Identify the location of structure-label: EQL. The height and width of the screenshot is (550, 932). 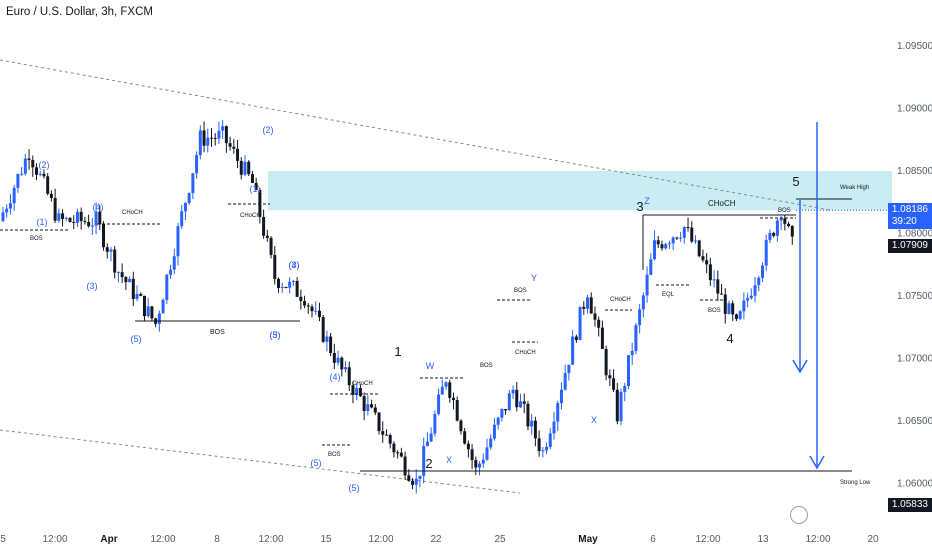
(668, 295).